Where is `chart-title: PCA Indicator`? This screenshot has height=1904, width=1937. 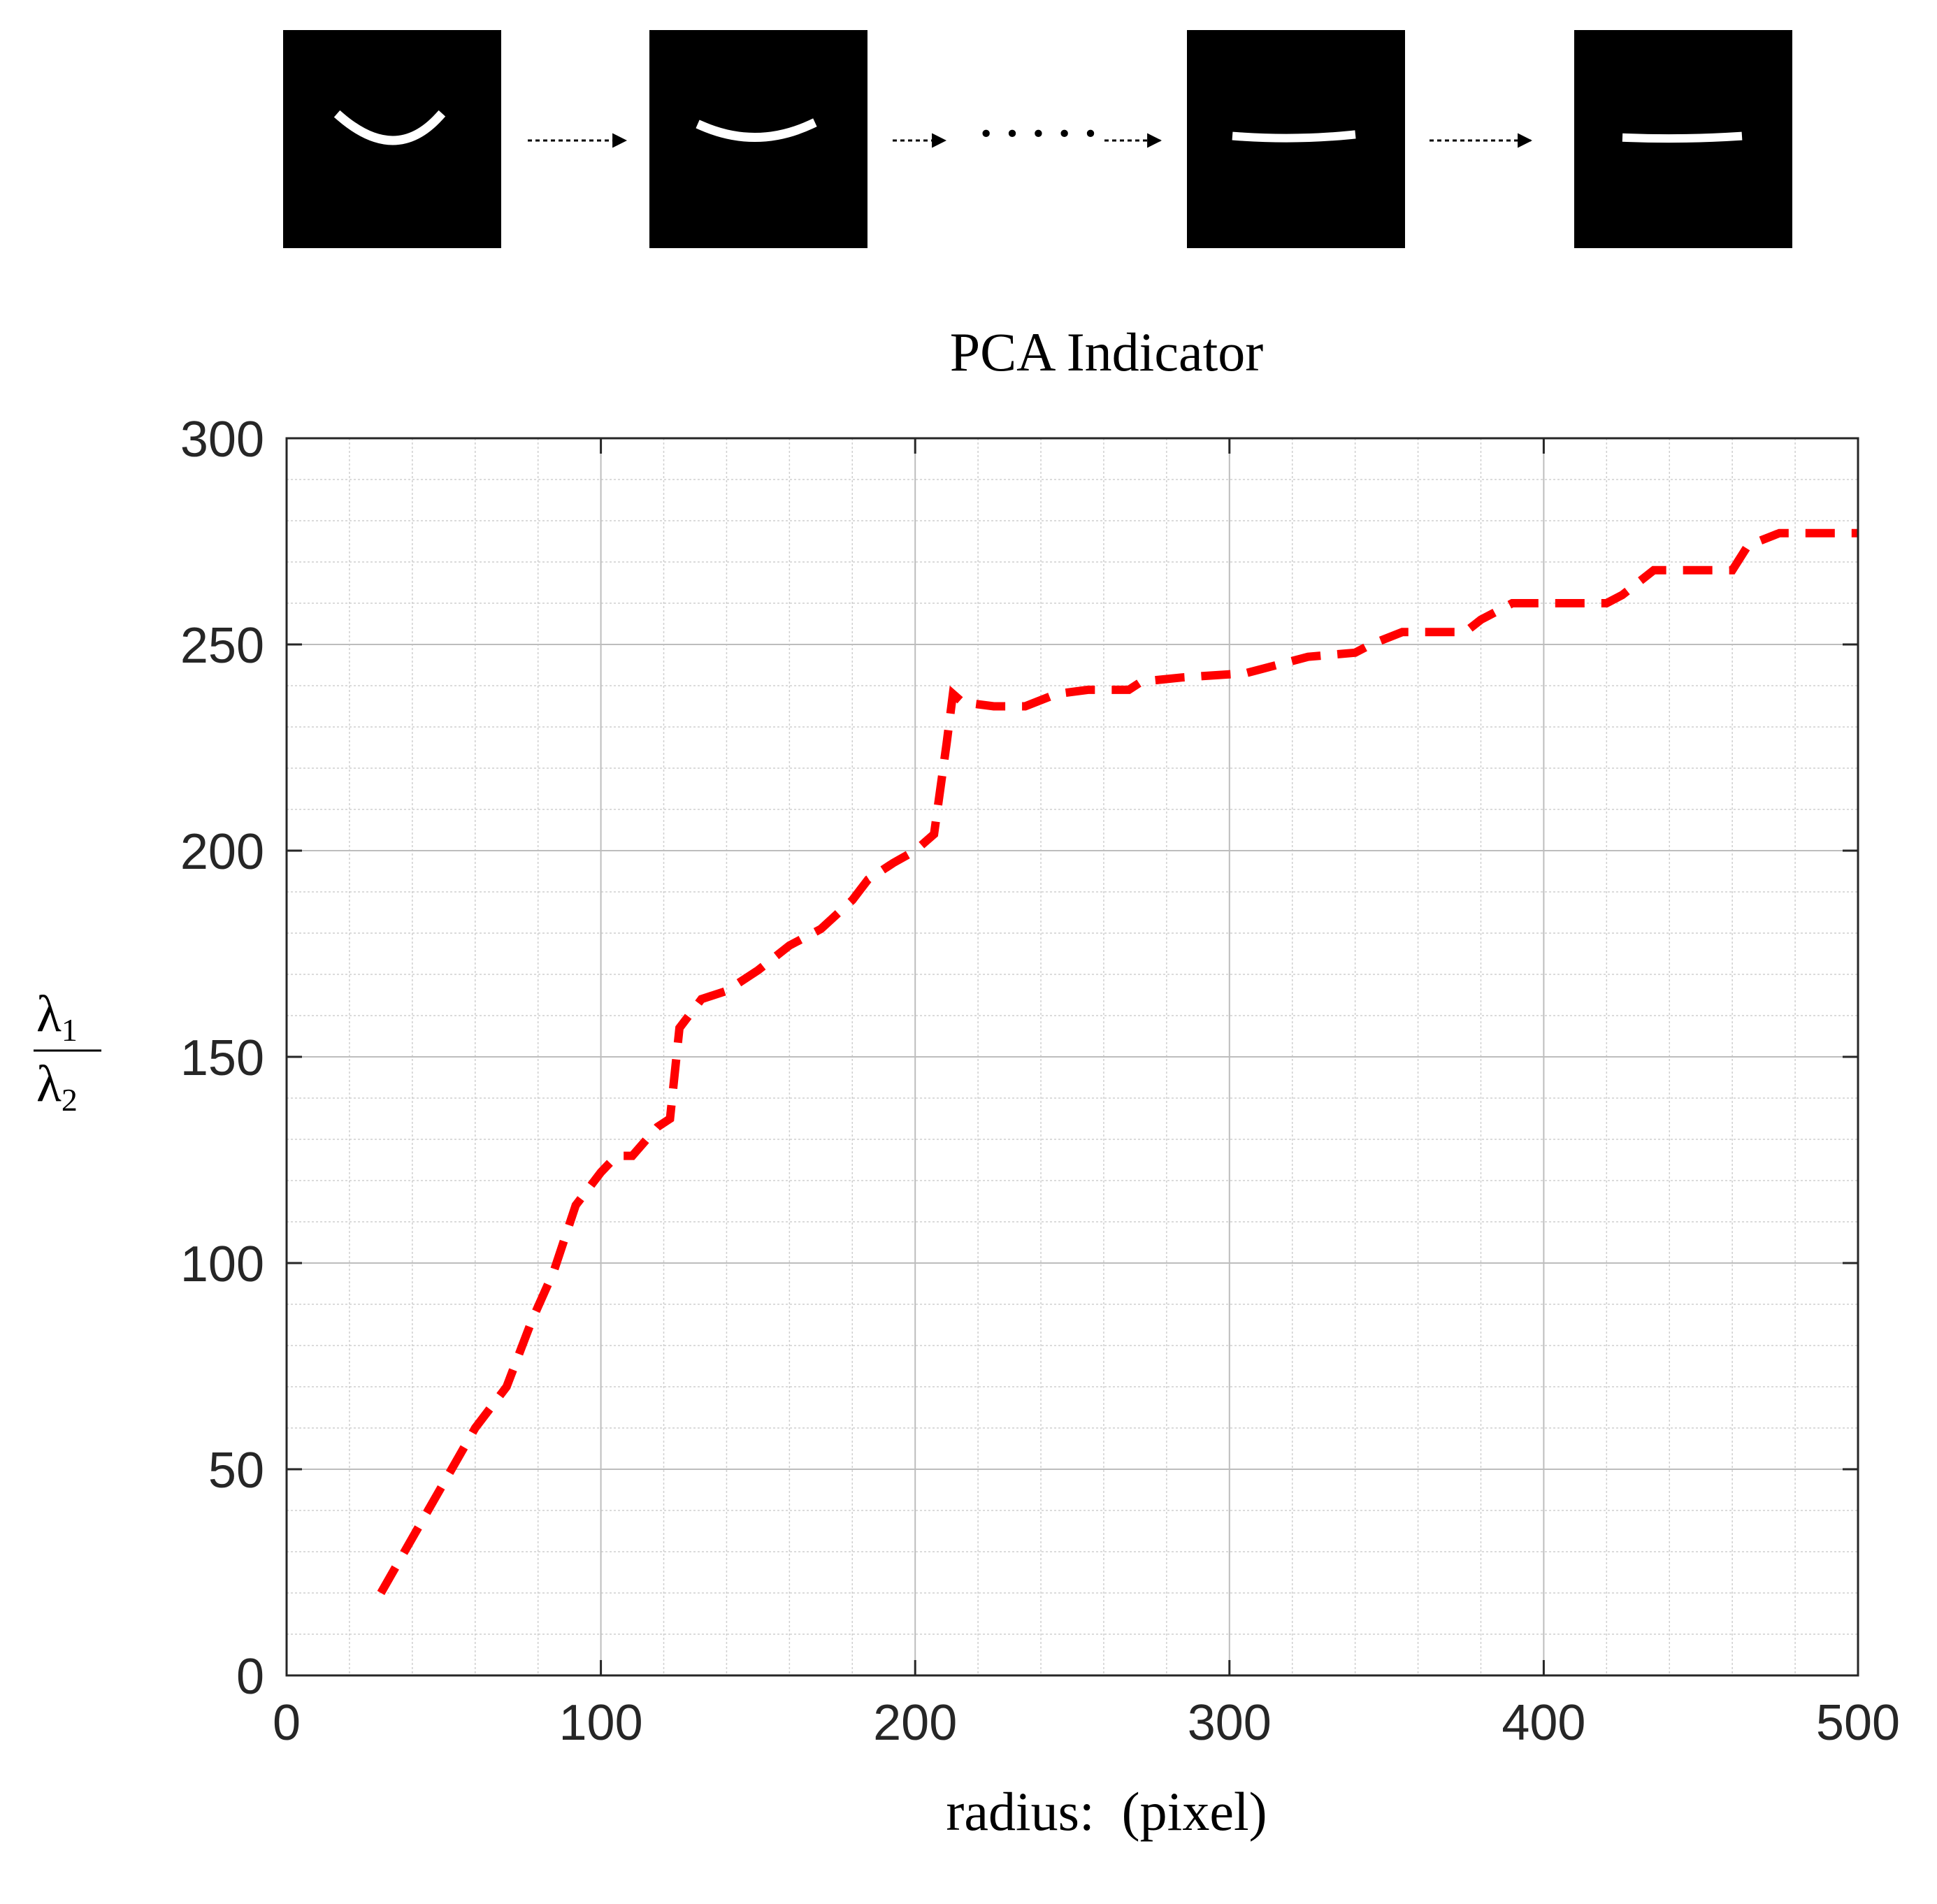 chart-title: PCA Indicator is located at coordinates (1106, 352).